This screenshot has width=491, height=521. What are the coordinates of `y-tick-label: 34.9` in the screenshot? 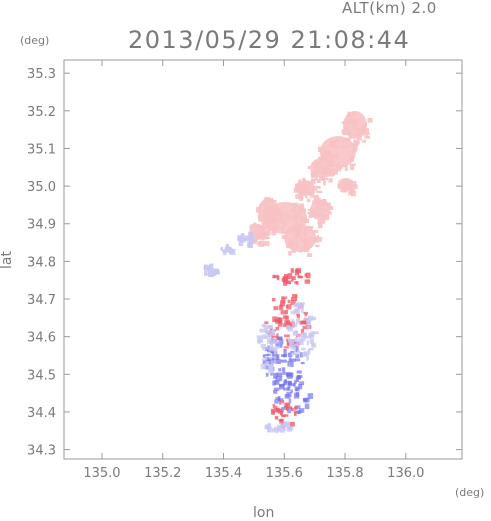 It's located at (41, 225).